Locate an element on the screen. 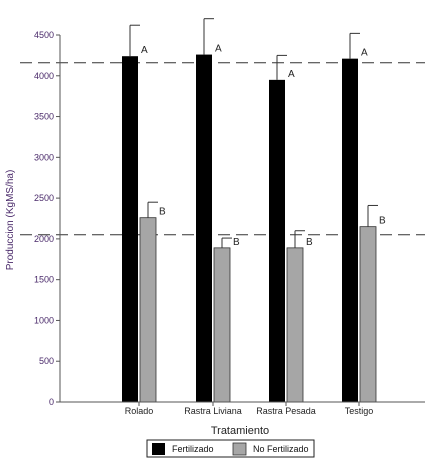 Image resolution: width=437 pixels, height=474 pixels. y-tick-label: 1000 is located at coordinates (44, 320).